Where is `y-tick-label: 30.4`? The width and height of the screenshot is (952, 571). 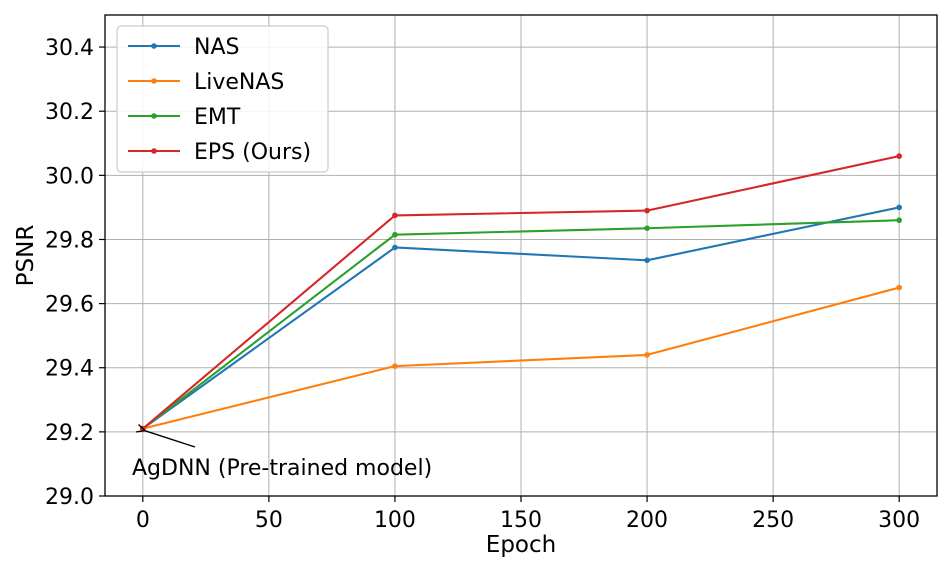
y-tick-label: 30.4 is located at coordinates (69, 48).